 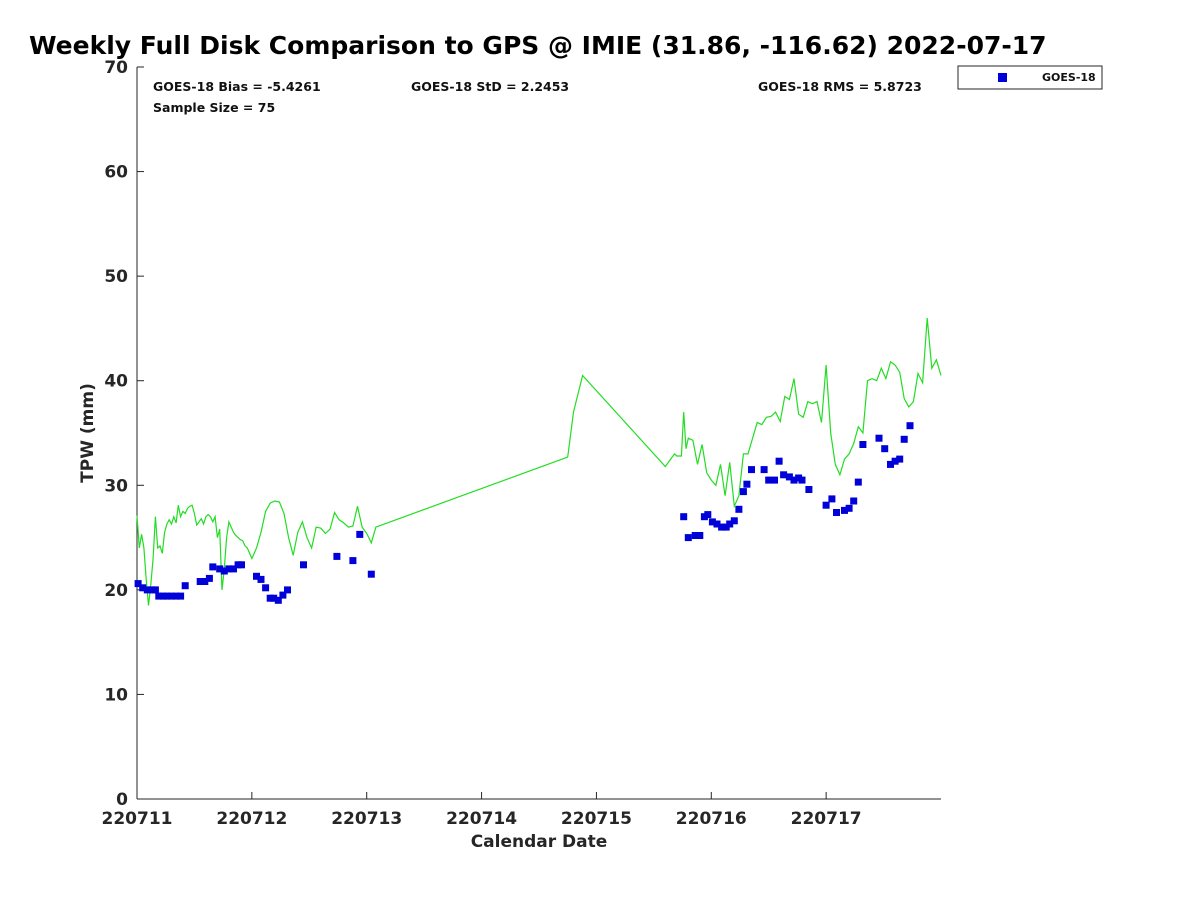 What do you see at coordinates (596, 819) in the screenshot?
I see `x-tick-label: 220715` at bounding box center [596, 819].